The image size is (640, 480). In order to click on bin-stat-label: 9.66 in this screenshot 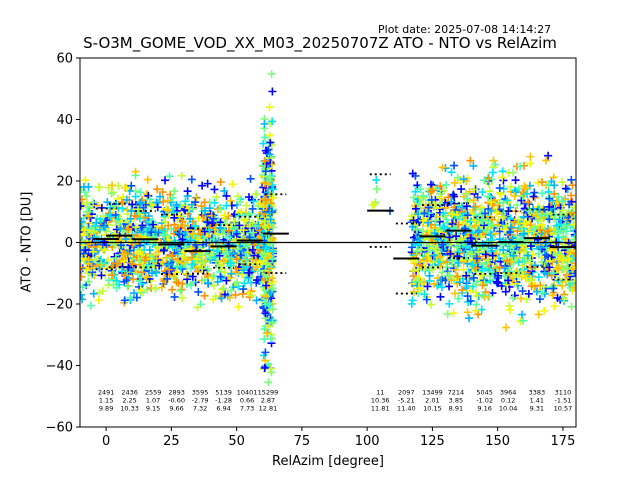, I will do `click(176, 409)`.